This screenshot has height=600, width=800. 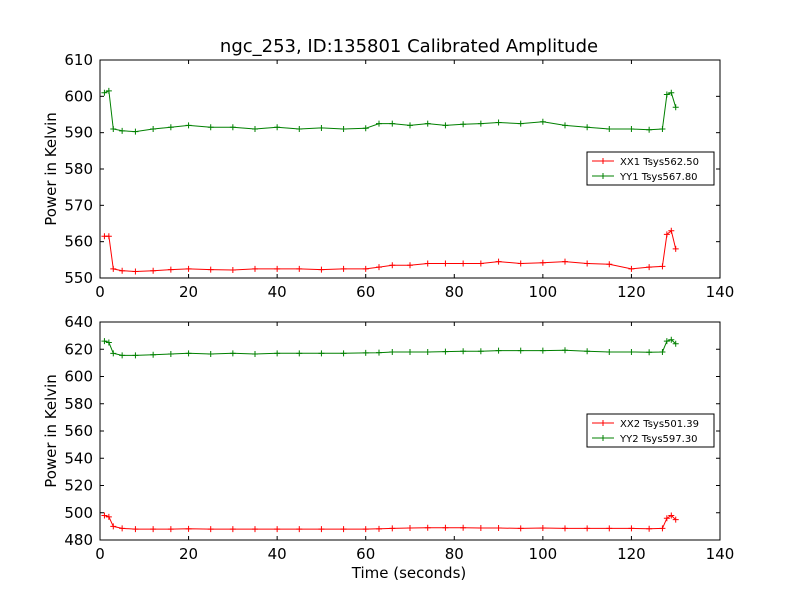 What do you see at coordinates (78, 133) in the screenshot?
I see `y-tick-label: 590` at bounding box center [78, 133].